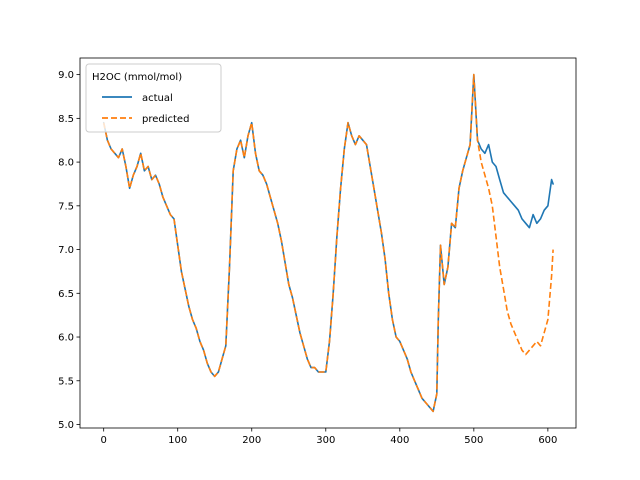 The image size is (640, 480). What do you see at coordinates (157, 98) in the screenshot?
I see `legend-label-actual: actual` at bounding box center [157, 98].